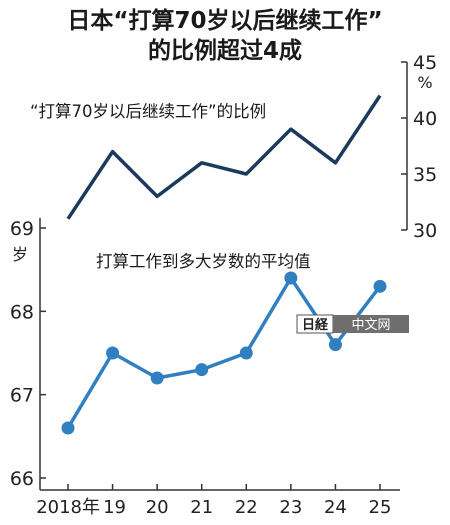  I want to click on x-tick-label: 24, so click(335, 507).